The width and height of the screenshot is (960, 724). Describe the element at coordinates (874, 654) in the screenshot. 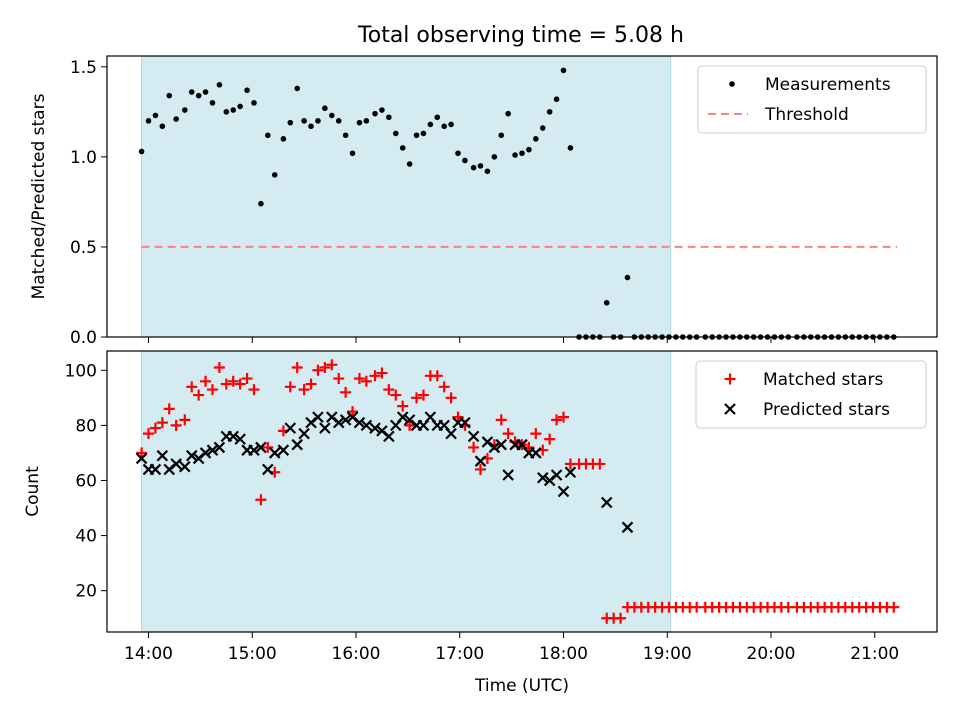

I see `x-tick-label: 21:00` at that location.